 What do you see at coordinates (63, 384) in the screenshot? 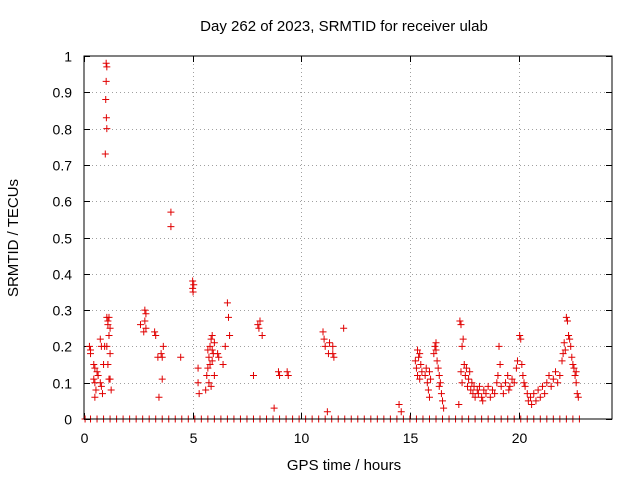
I see `y-tick-label: 0.1` at bounding box center [63, 384].